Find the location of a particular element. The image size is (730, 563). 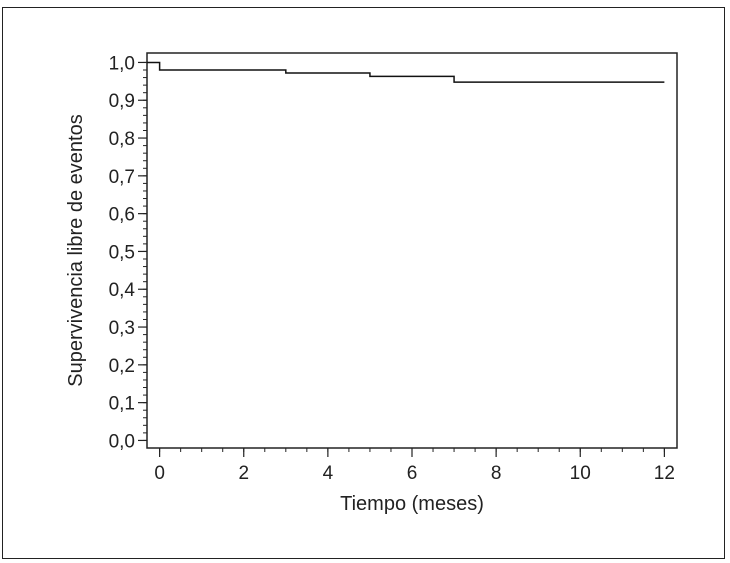

x-tick-label: 0 is located at coordinates (159, 473).